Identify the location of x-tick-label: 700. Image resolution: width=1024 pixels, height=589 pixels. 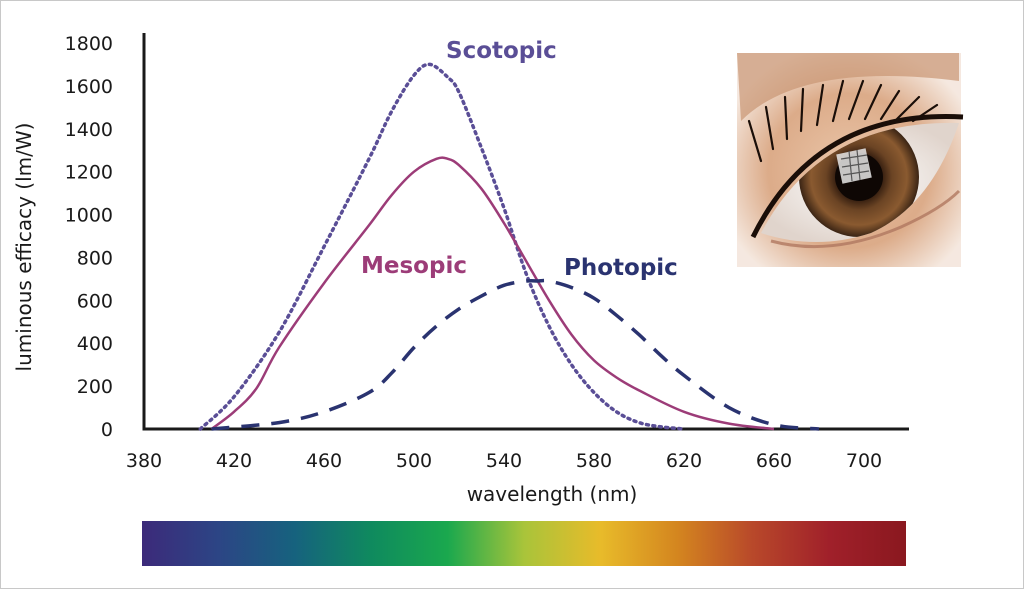
(864, 461).